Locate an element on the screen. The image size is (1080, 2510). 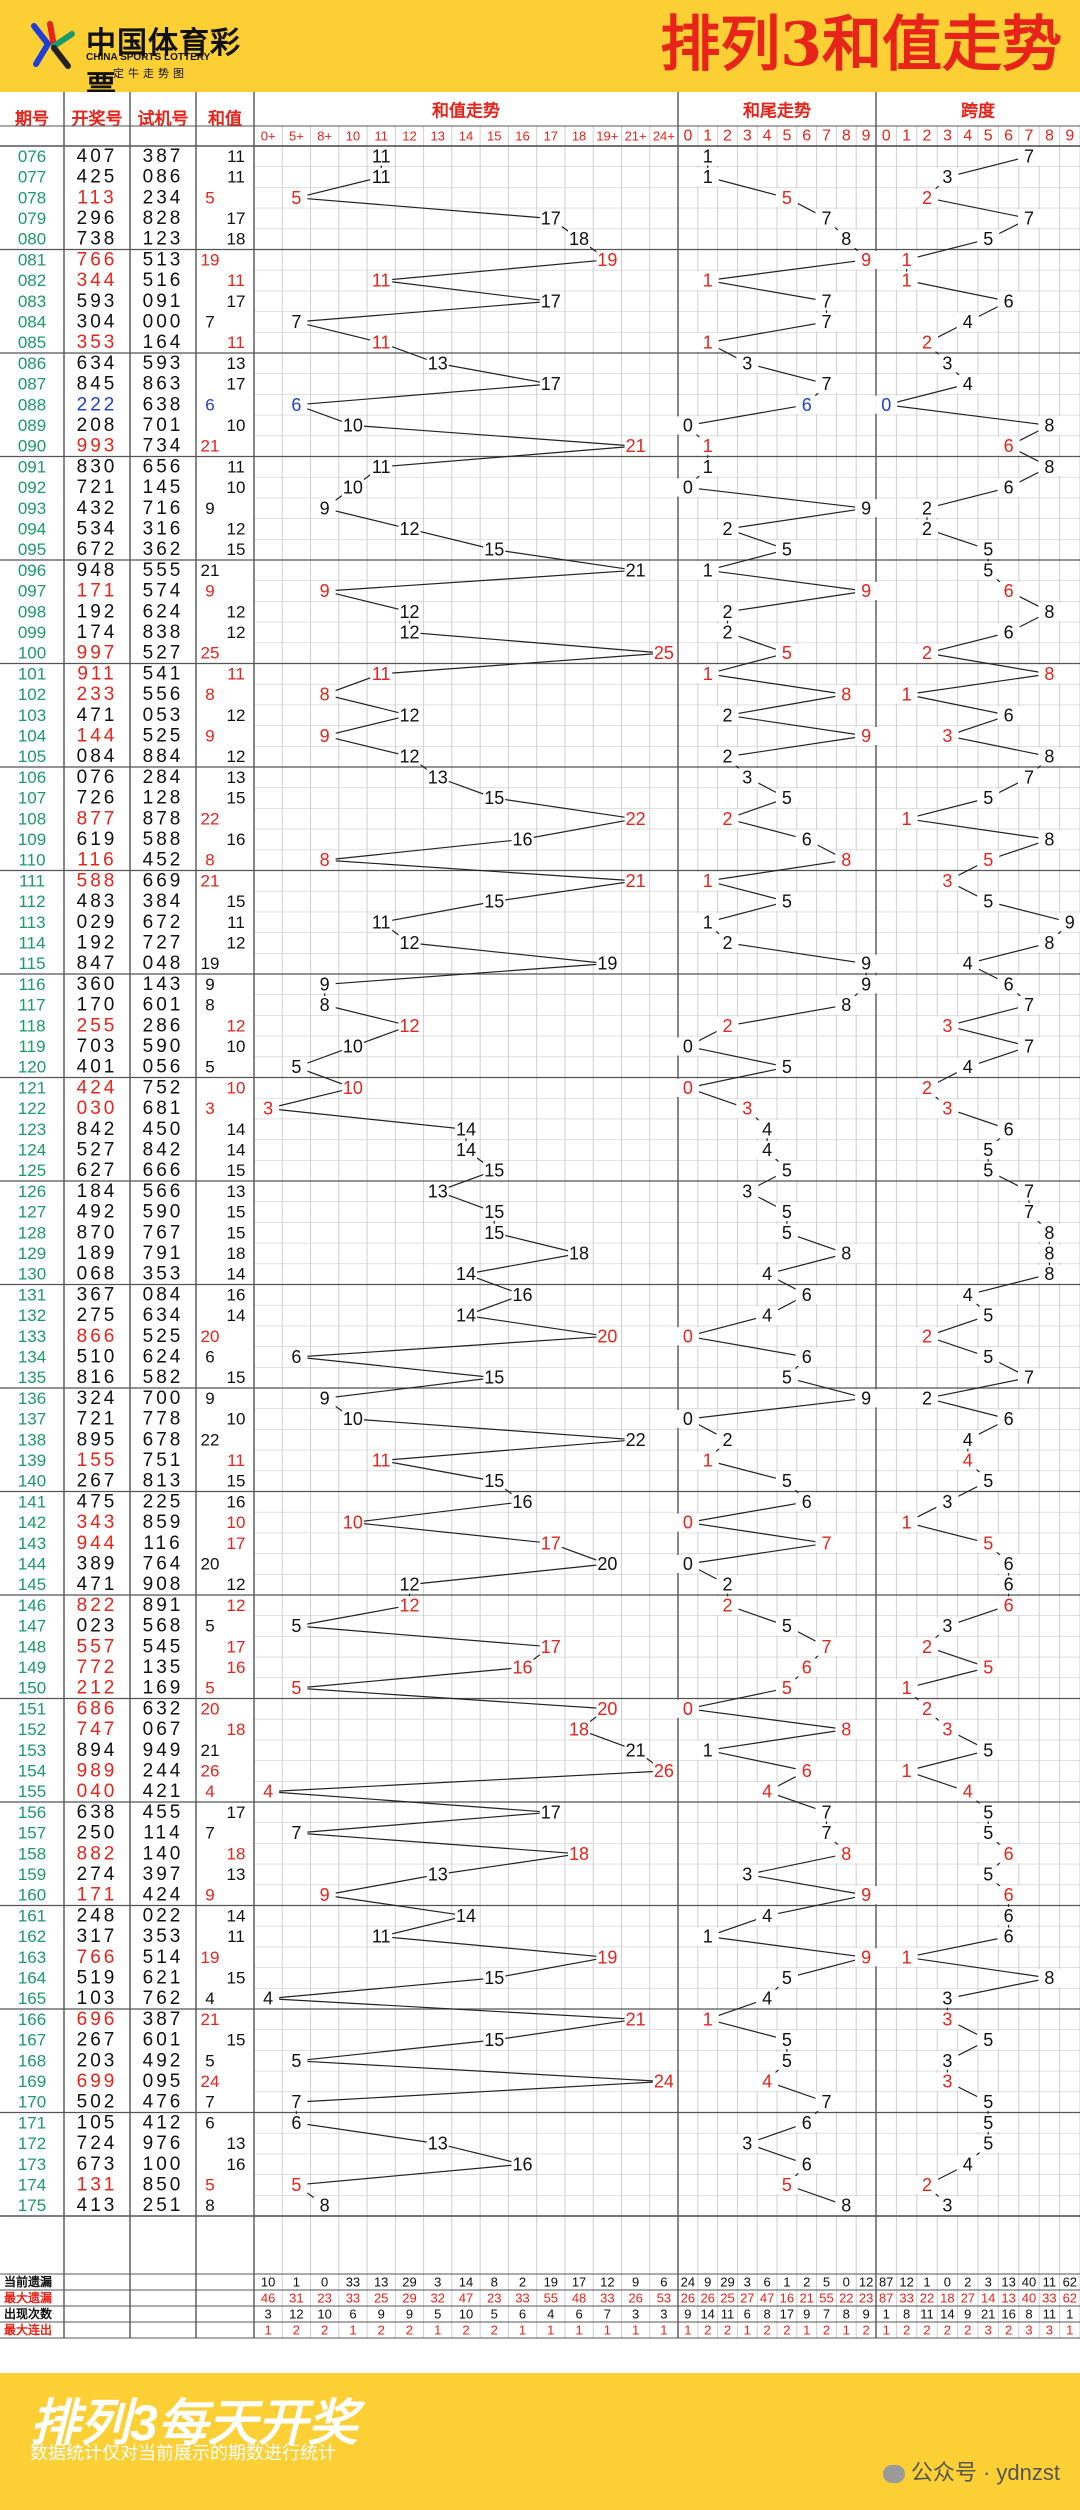
stats-span-value: 12 is located at coordinates (906, 2282).